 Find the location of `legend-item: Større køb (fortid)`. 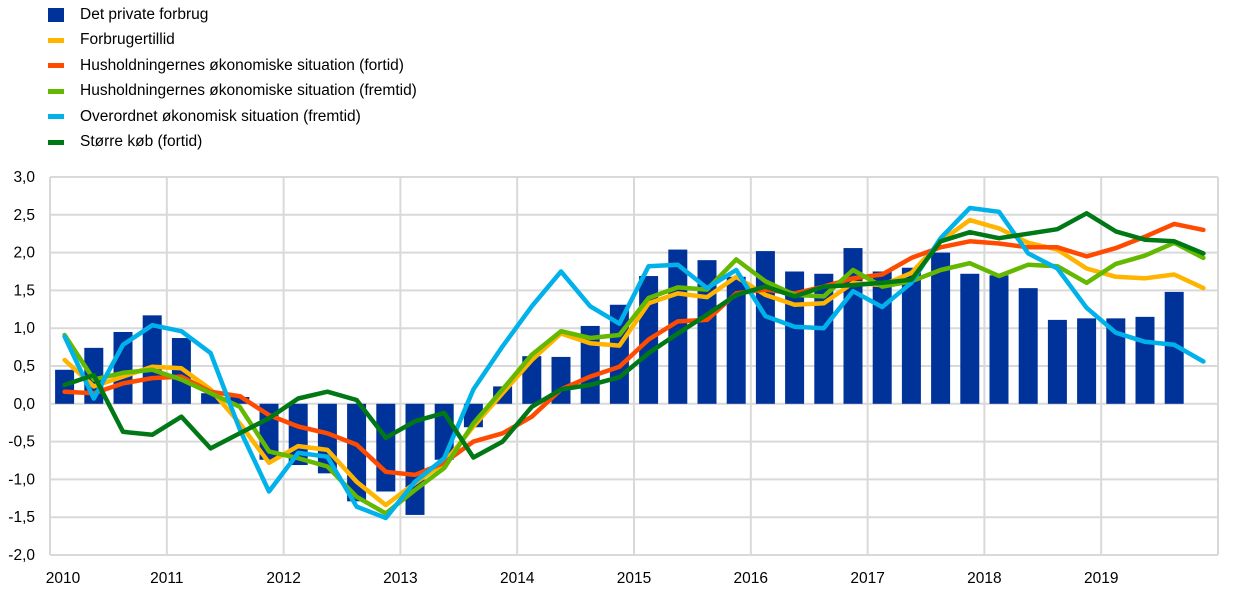

legend-item: Større køb (fortid) is located at coordinates (232, 143).